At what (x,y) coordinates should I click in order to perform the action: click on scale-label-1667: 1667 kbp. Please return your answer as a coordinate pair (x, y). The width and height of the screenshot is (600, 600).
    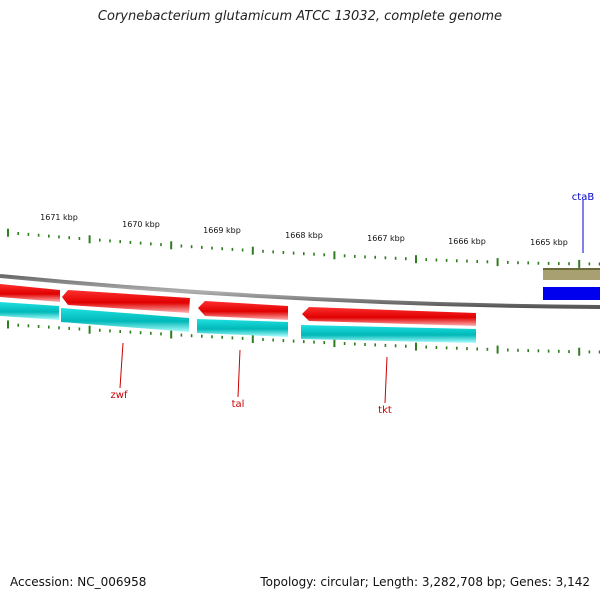
    Looking at the image, I should click on (386, 238).